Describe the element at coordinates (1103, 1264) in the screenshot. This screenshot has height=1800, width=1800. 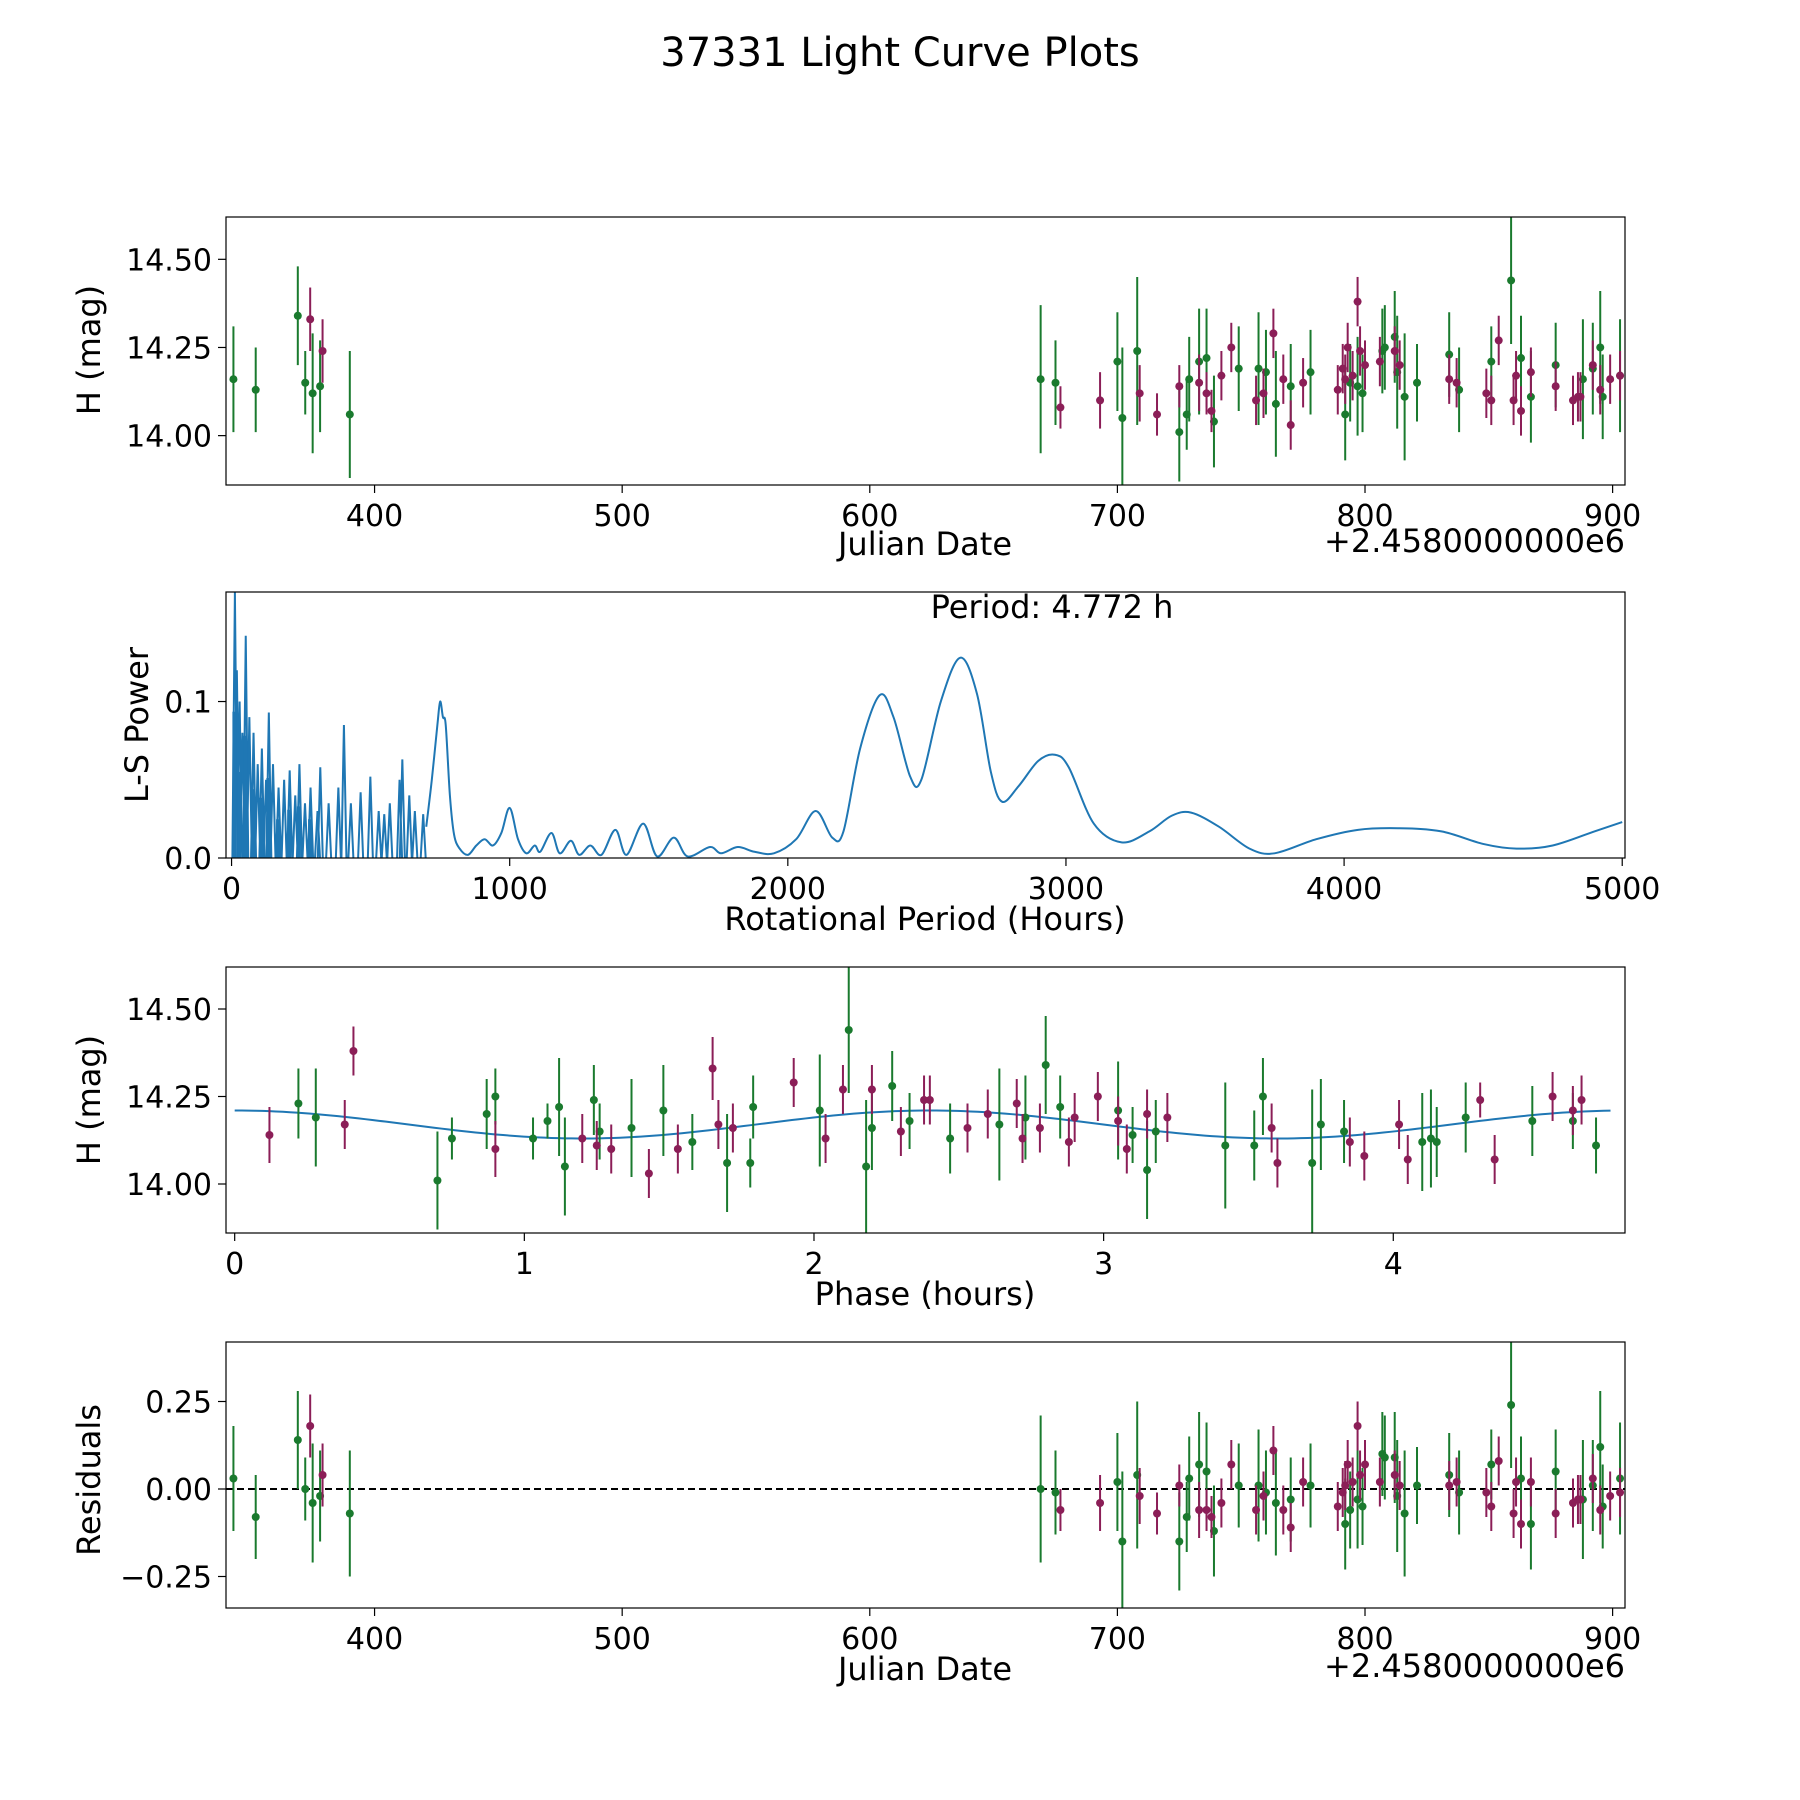
I see `phased-x-tick-label: 3` at that location.